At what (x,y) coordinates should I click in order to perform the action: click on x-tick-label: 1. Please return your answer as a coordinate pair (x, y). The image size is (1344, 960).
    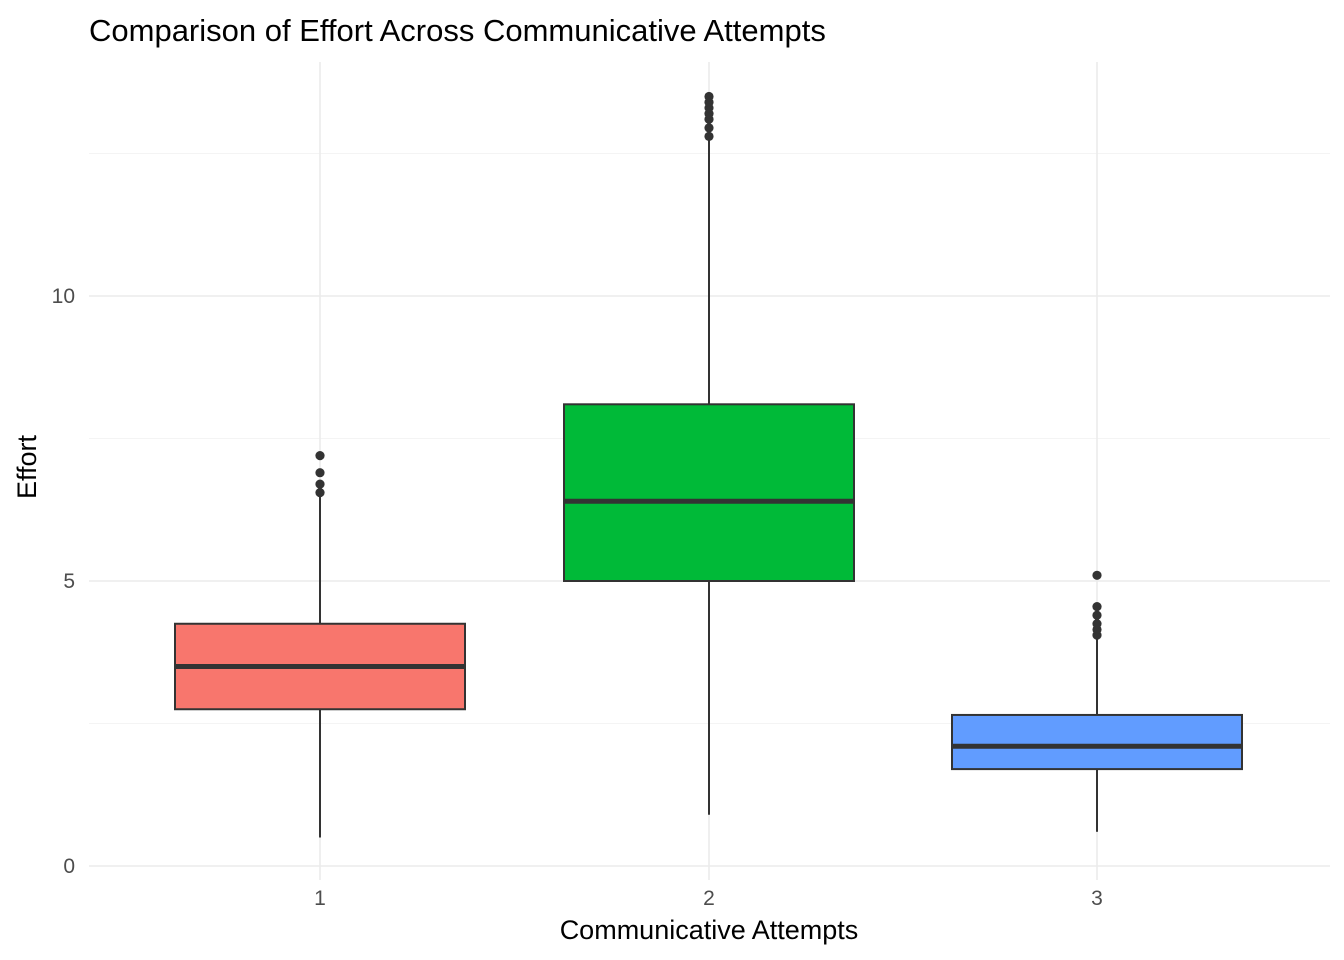
    Looking at the image, I should click on (320, 898).